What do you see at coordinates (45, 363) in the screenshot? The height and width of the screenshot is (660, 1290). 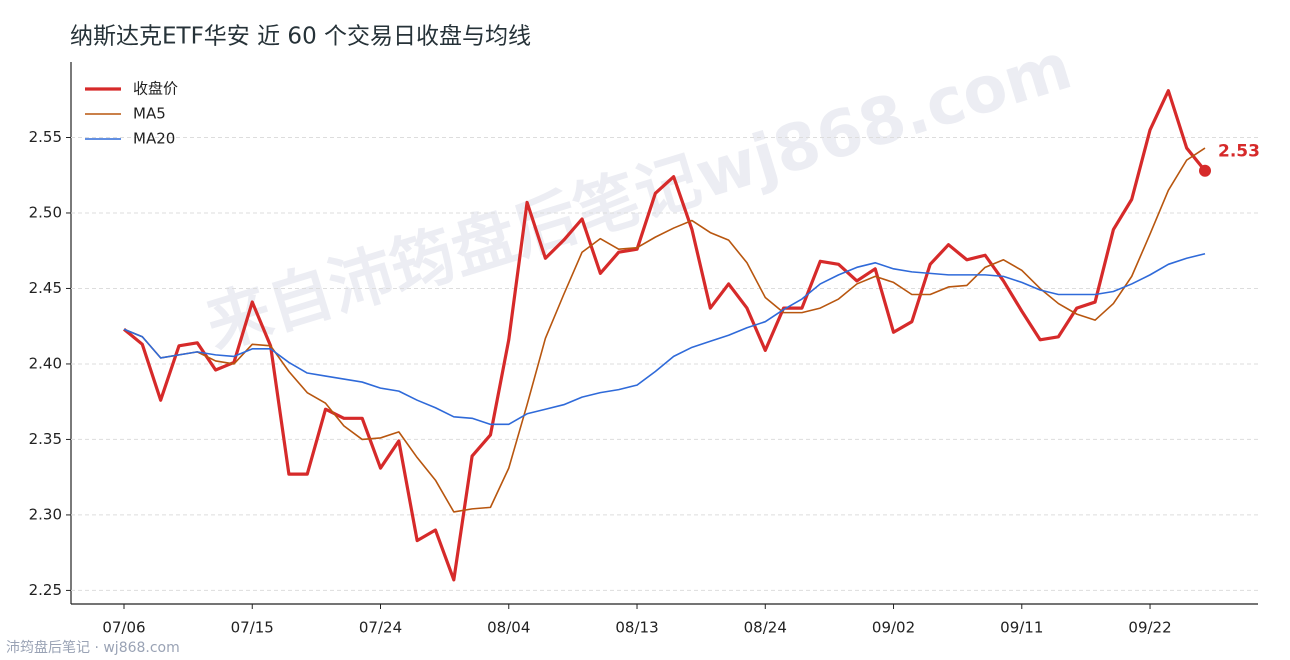 I see `y-tick-label: 2.40` at bounding box center [45, 363].